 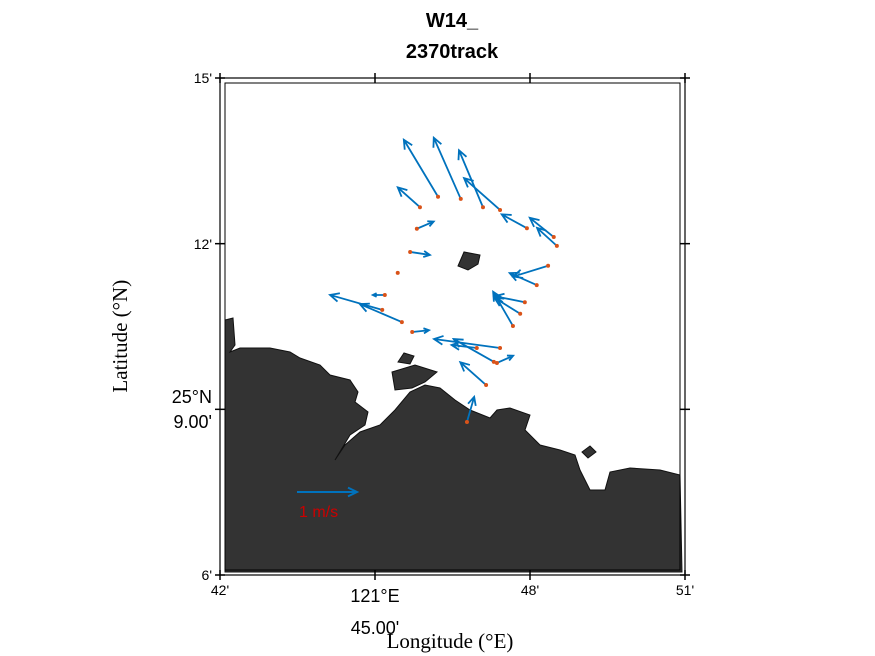 I want to click on x-tick-label: 48', so click(x=530, y=590).